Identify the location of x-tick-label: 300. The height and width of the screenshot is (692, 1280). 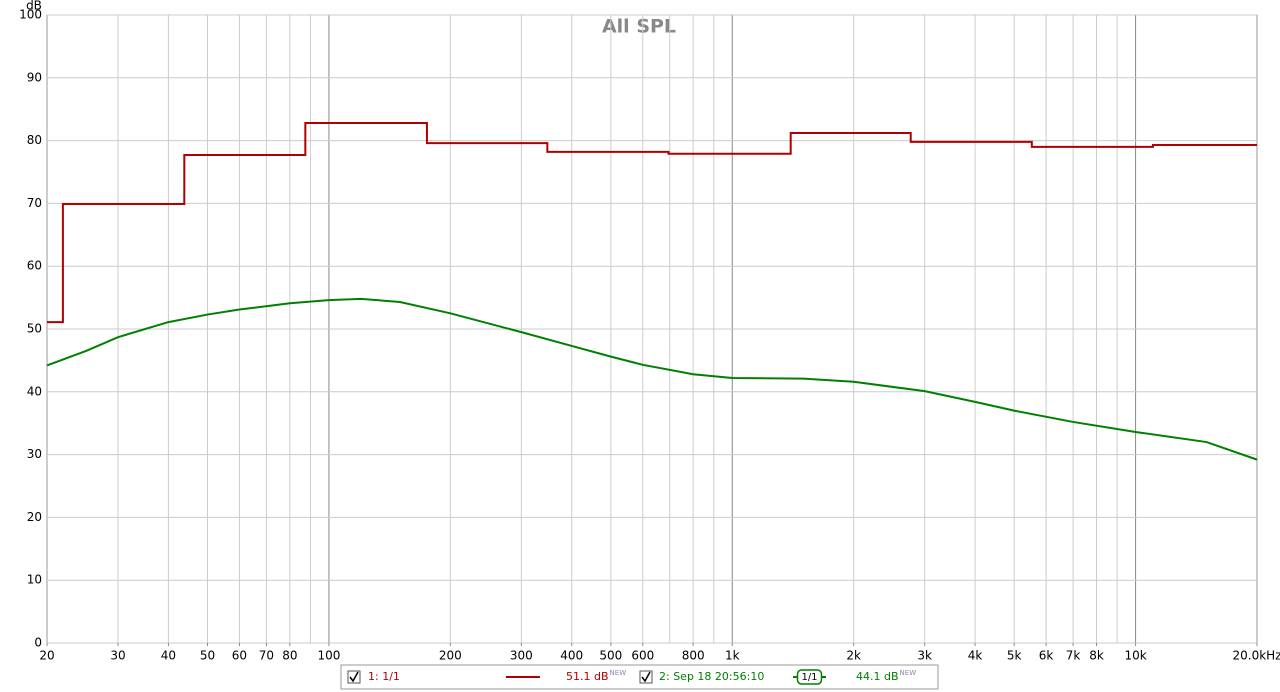
(521, 656).